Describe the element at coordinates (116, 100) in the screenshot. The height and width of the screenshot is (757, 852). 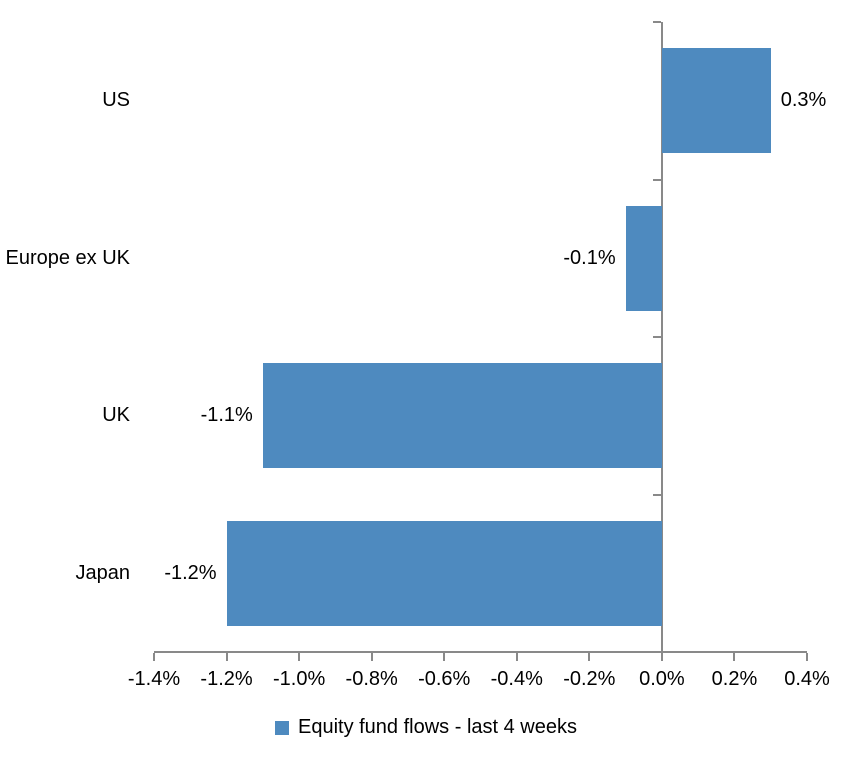
I see `category-label-us: US` at that location.